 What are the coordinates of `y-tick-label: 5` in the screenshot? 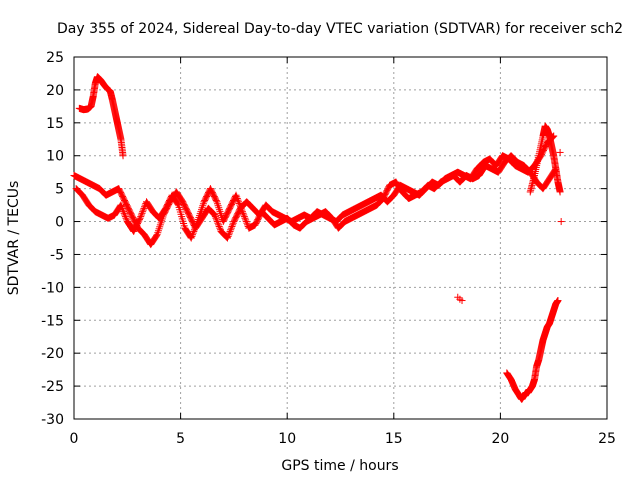 It's located at (59, 190).